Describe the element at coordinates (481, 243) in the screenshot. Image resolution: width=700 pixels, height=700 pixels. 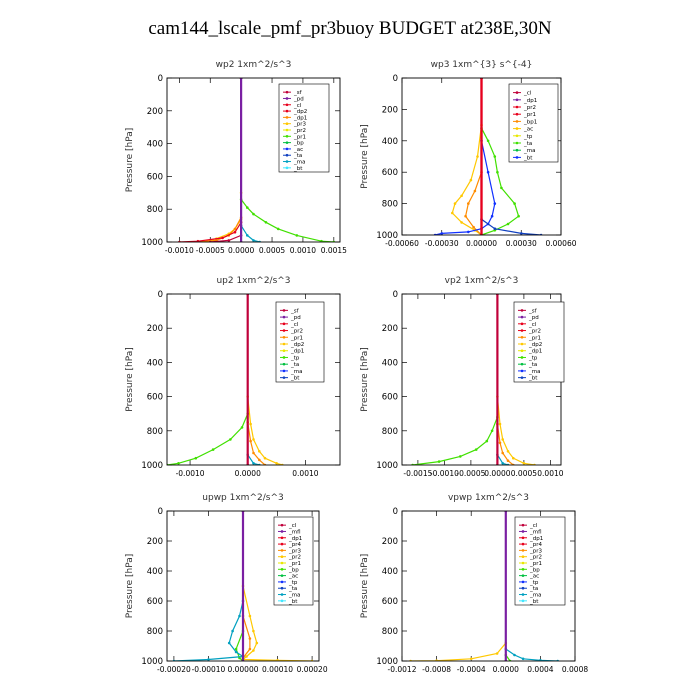
I see `x-tick-label: 0.00000` at that location.